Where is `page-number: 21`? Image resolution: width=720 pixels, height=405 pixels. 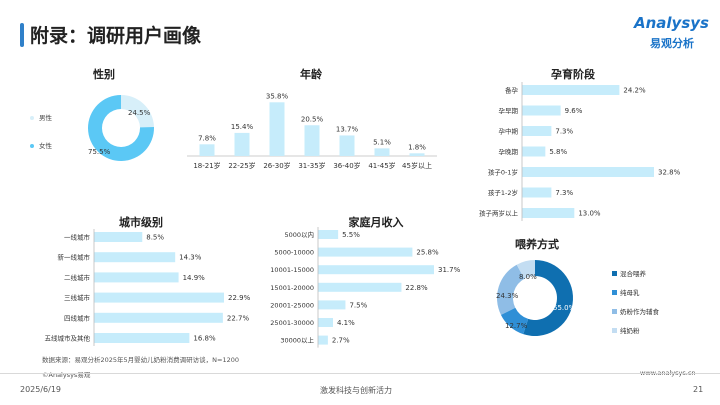
page-number: 21 is located at coordinates (698, 389).